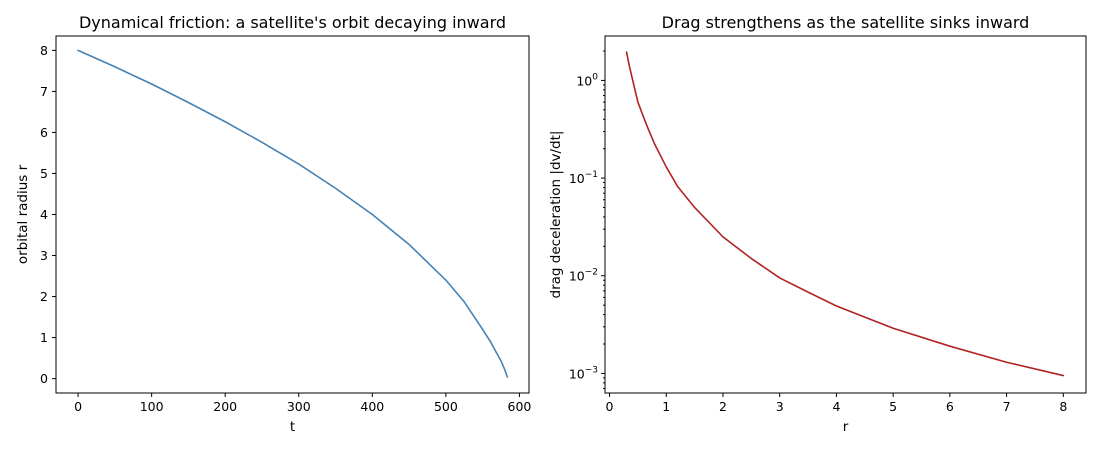 The image size is (1100, 454). I want to click on chart-2-x-tick-label: 3, so click(780, 406).